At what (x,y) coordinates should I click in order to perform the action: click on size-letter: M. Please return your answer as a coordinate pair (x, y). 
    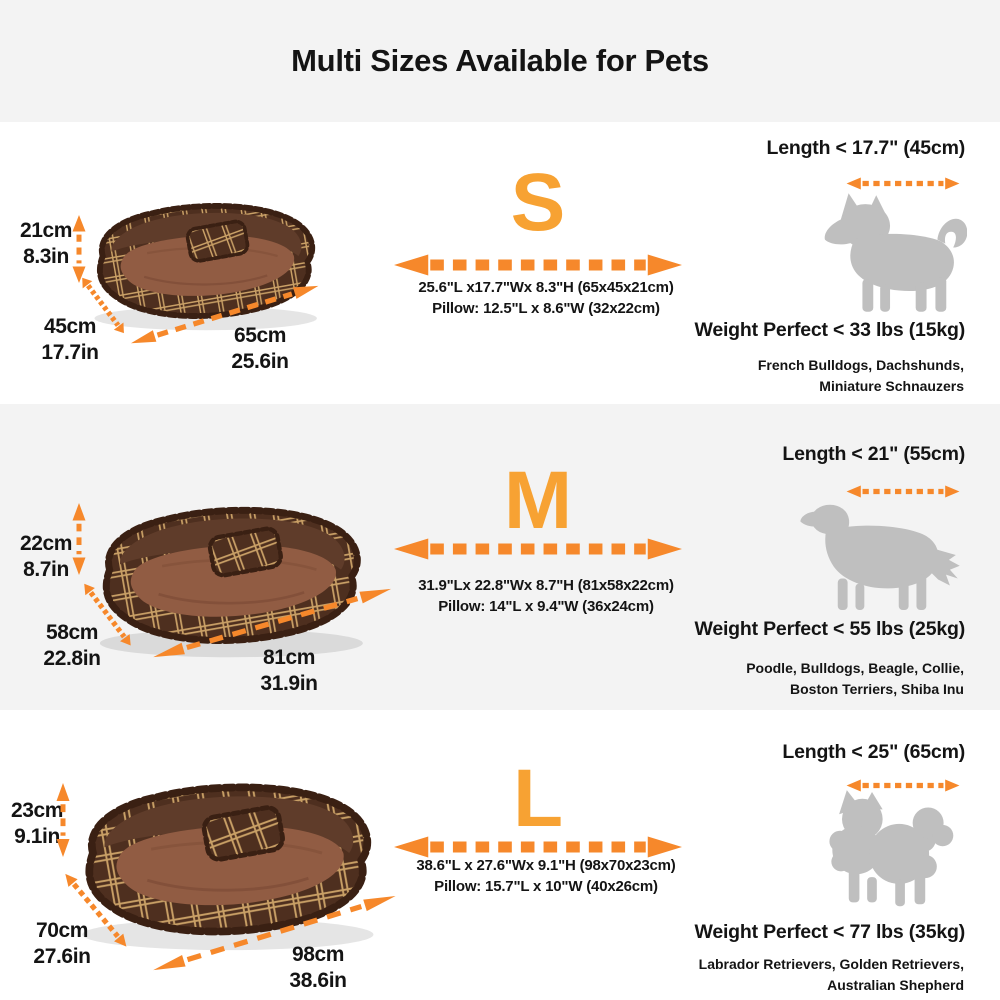
    Looking at the image, I should click on (538, 500).